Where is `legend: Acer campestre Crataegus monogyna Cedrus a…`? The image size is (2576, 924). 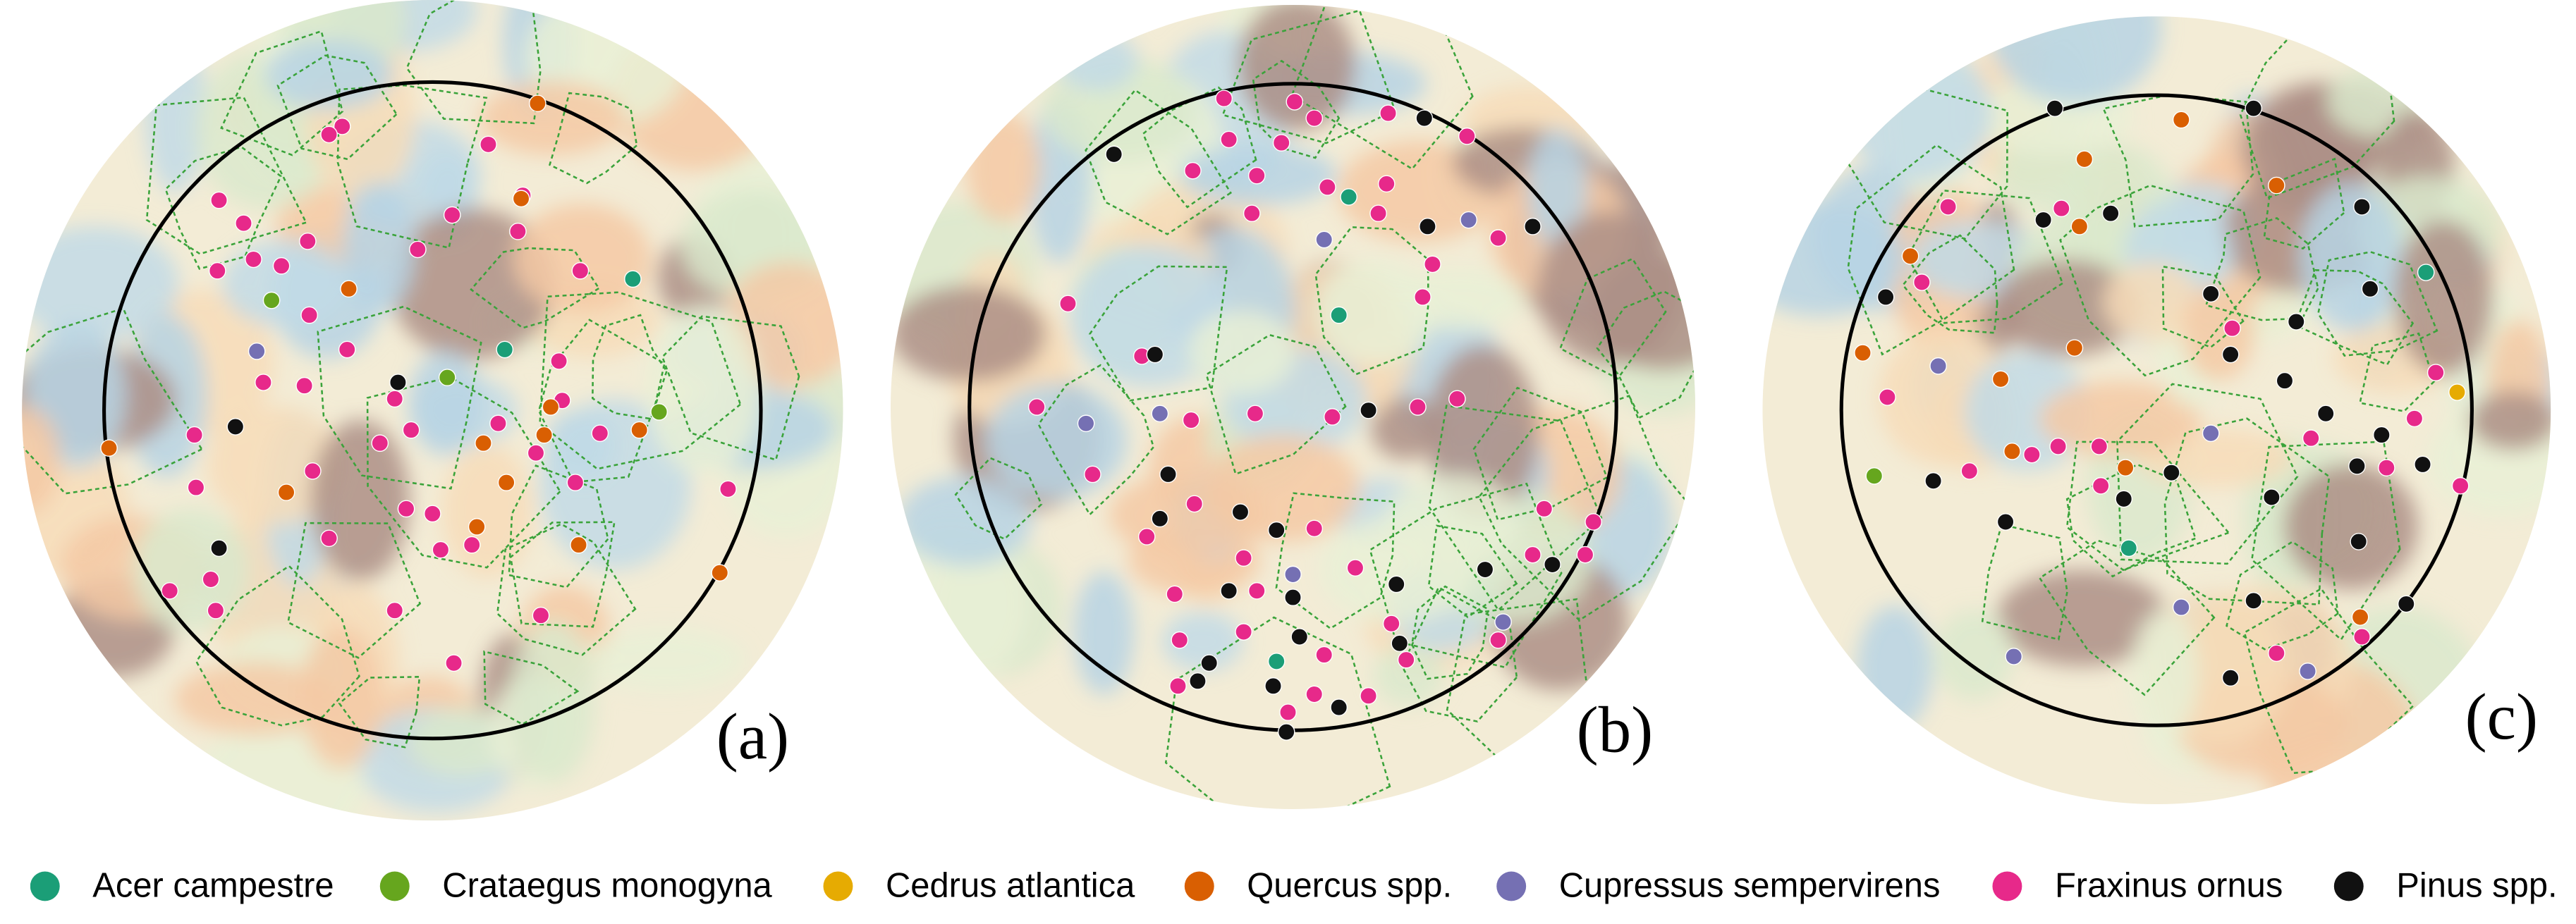 legend: Acer campestre Crataegus monogyna Cedrus a… is located at coordinates (1294, 886).